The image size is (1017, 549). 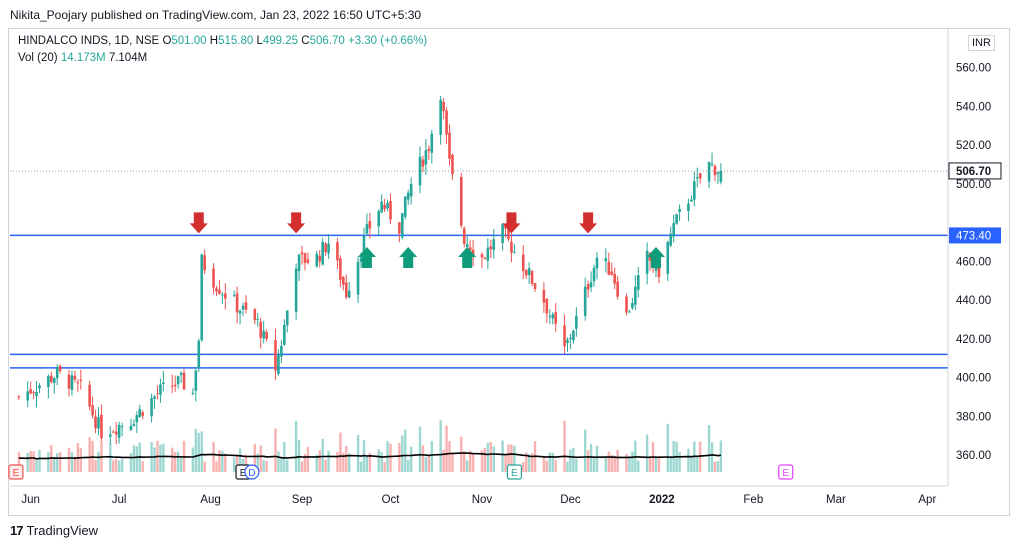 I want to click on price-tick-label: 380.00, so click(x=973, y=417).